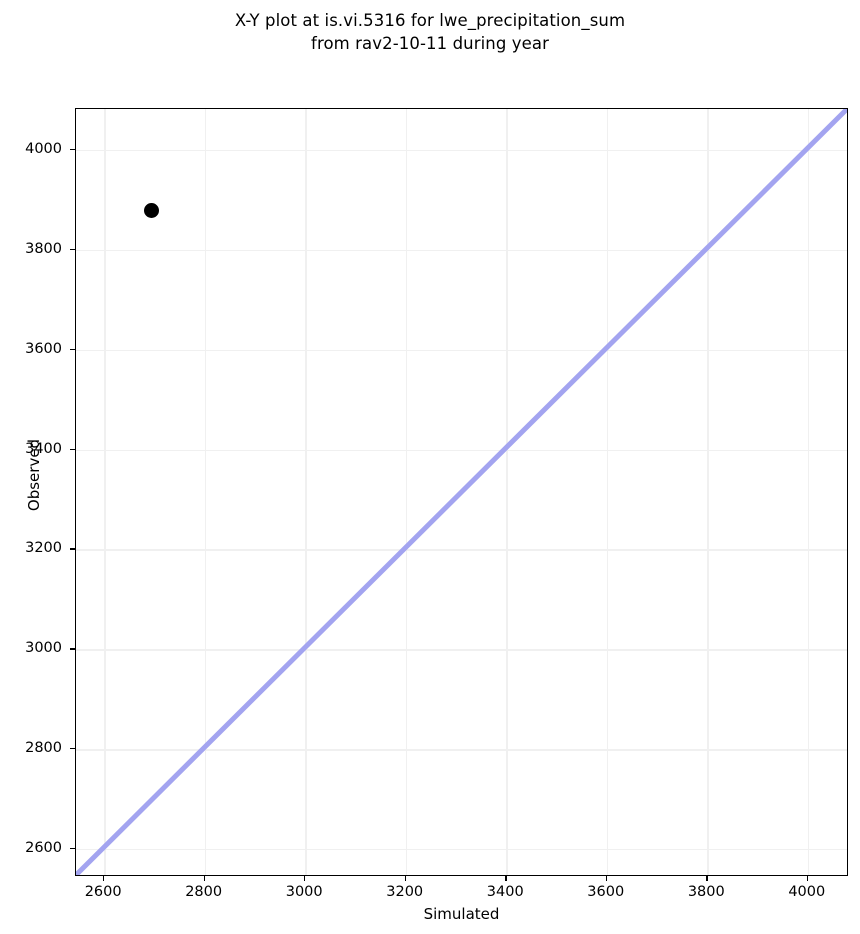 The width and height of the screenshot is (860, 934). Describe the element at coordinates (606, 892) in the screenshot. I see `x-axis-tick-label: 3600` at that location.